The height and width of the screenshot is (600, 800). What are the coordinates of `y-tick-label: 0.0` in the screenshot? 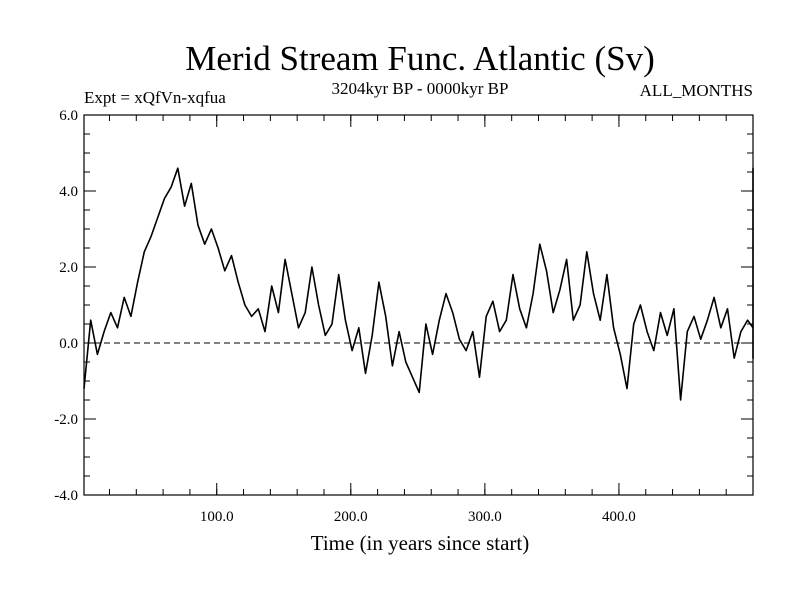 It's located at (68, 344).